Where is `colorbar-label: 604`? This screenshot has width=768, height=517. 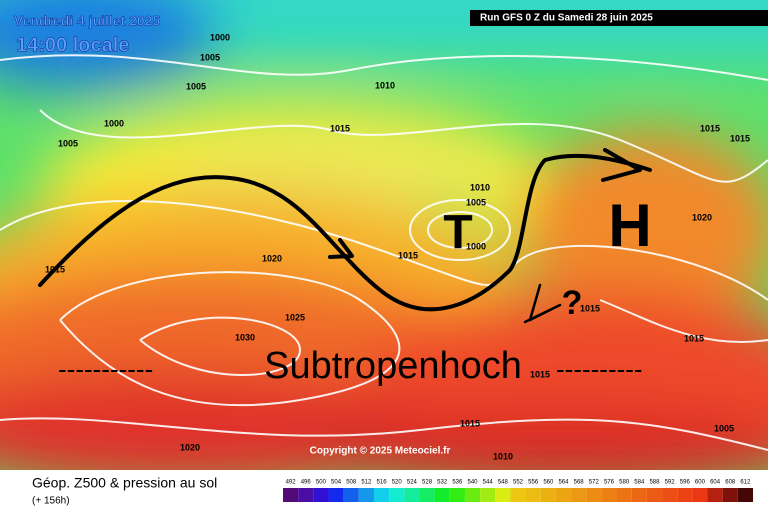 colorbar-label: 604 is located at coordinates (715, 483).